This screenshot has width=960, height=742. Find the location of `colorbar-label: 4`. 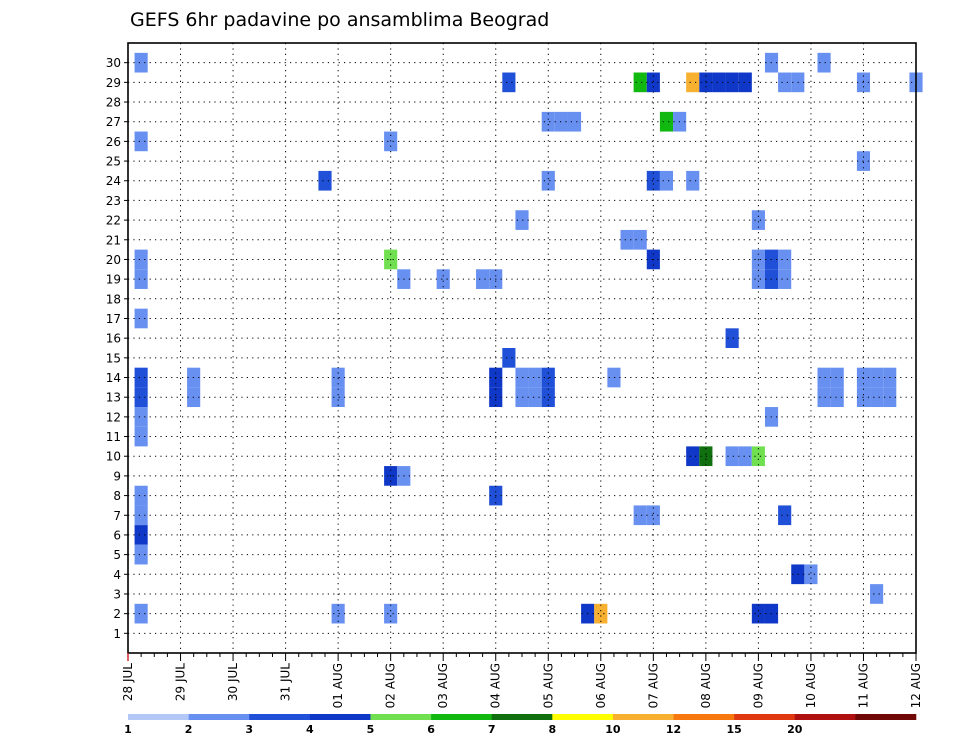

colorbar-label: 4 is located at coordinates (310, 729).